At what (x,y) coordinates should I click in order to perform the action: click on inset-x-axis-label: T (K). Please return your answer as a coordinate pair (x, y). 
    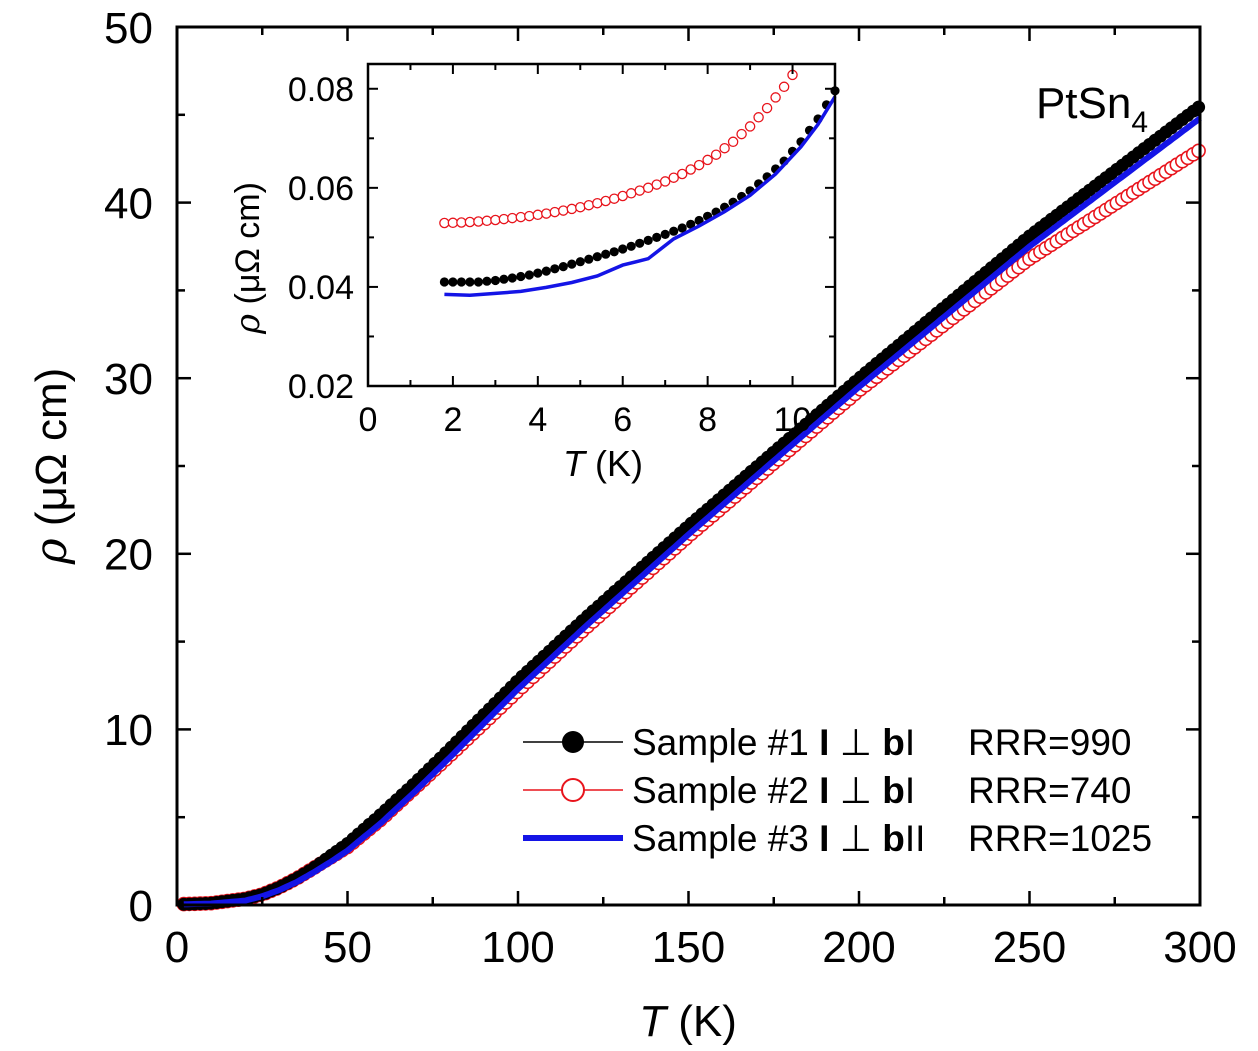
    Looking at the image, I should click on (603, 463).